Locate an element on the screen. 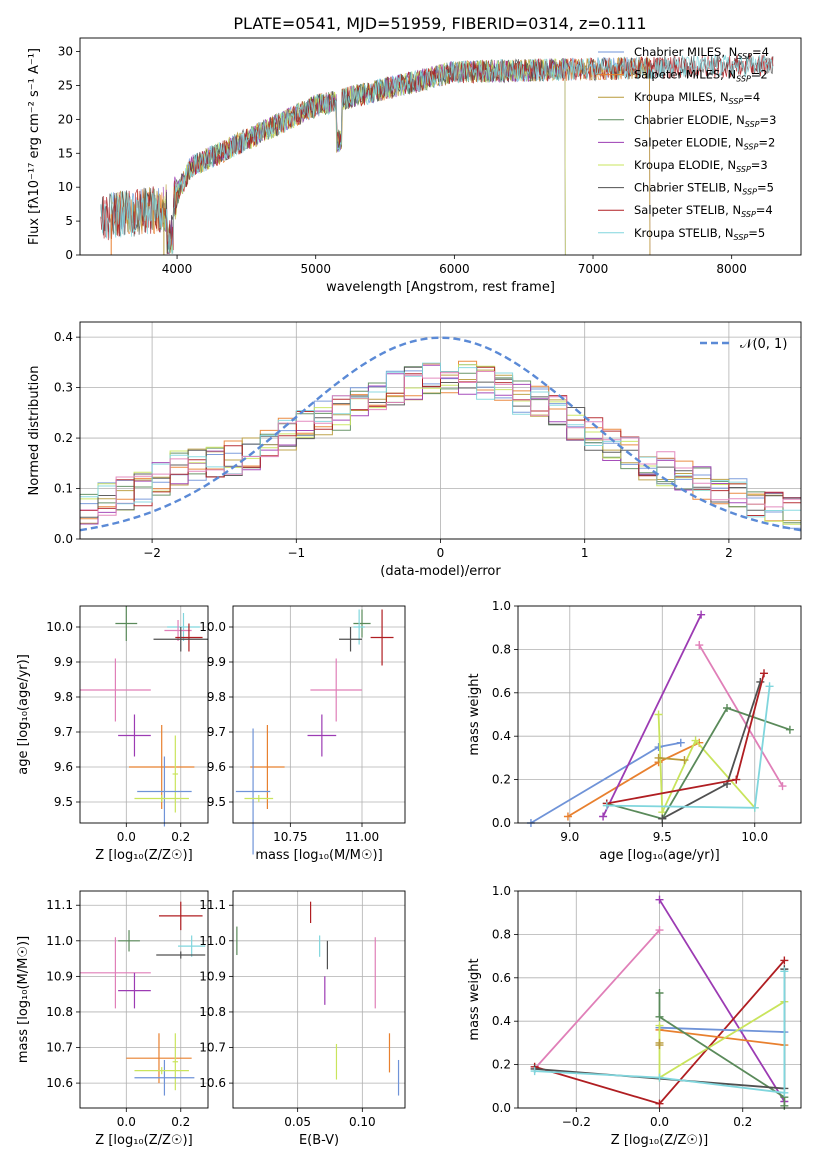 The width and height of the screenshot is (819, 1170). y-tick-label: 0 is located at coordinates (69, 255).